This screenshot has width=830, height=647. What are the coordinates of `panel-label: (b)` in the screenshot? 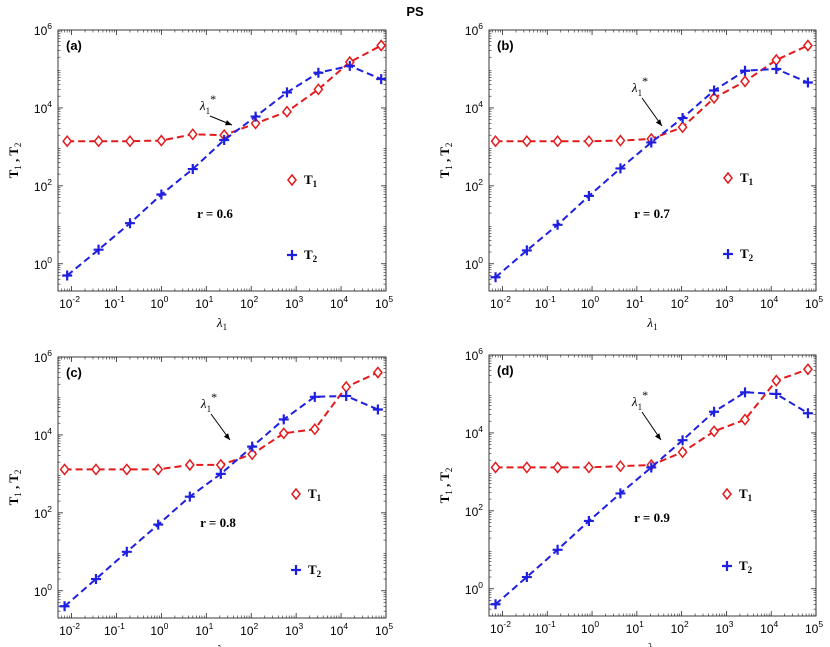 It's located at (505, 45).